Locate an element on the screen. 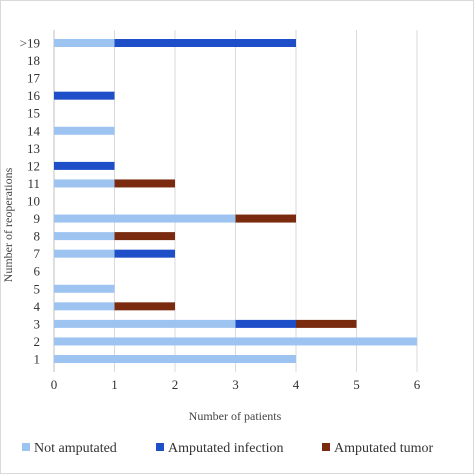 The image size is (474, 474). x-tick-label: 6 is located at coordinates (417, 384).